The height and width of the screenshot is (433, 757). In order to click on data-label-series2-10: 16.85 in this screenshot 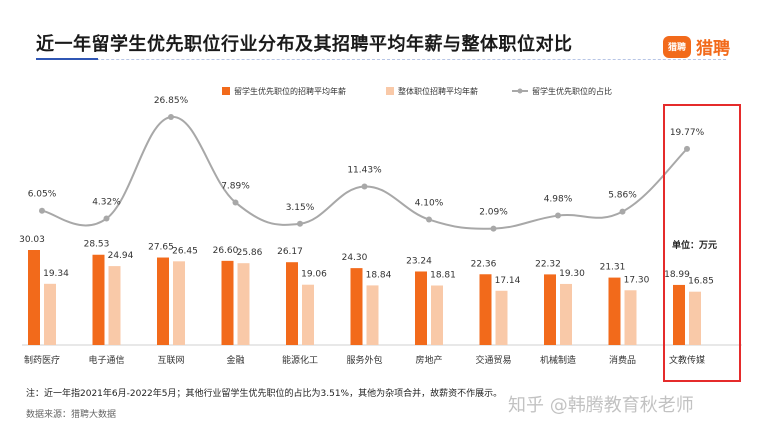, I will do `click(701, 282)`.